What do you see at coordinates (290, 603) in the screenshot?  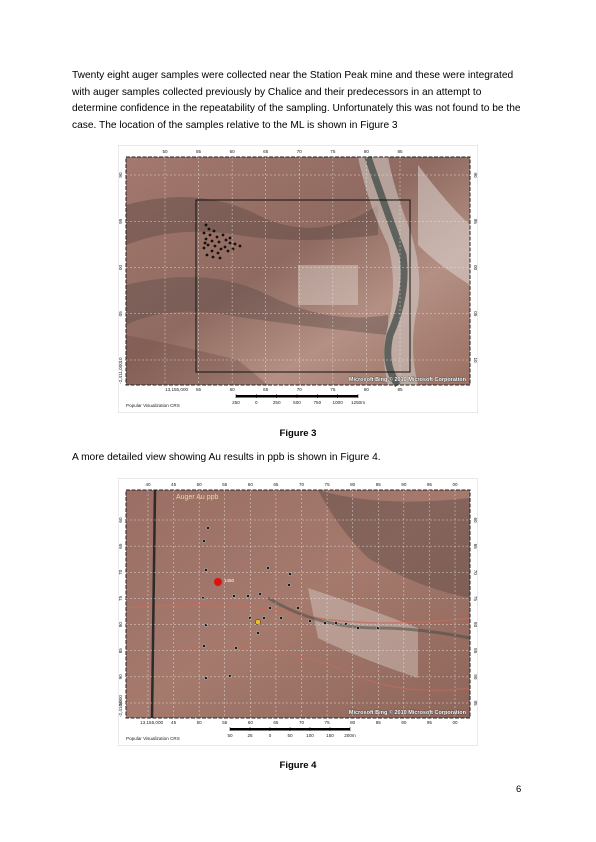 I see `sample-points` at bounding box center [290, 603].